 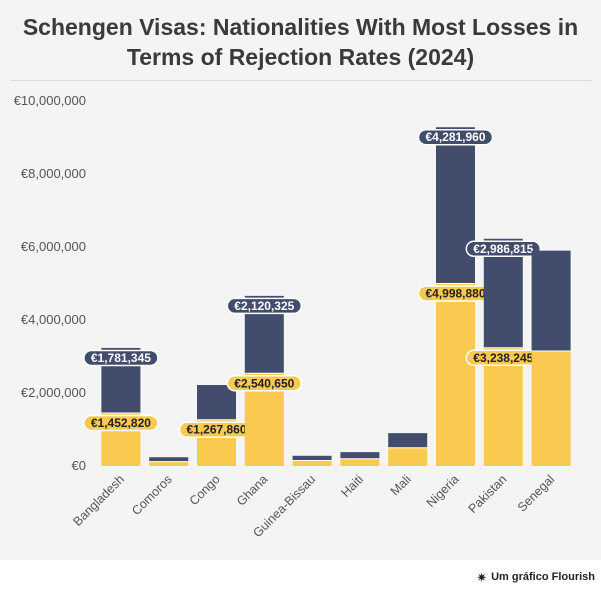 I want to click on x-tick-label: Ghana, so click(x=252, y=490).